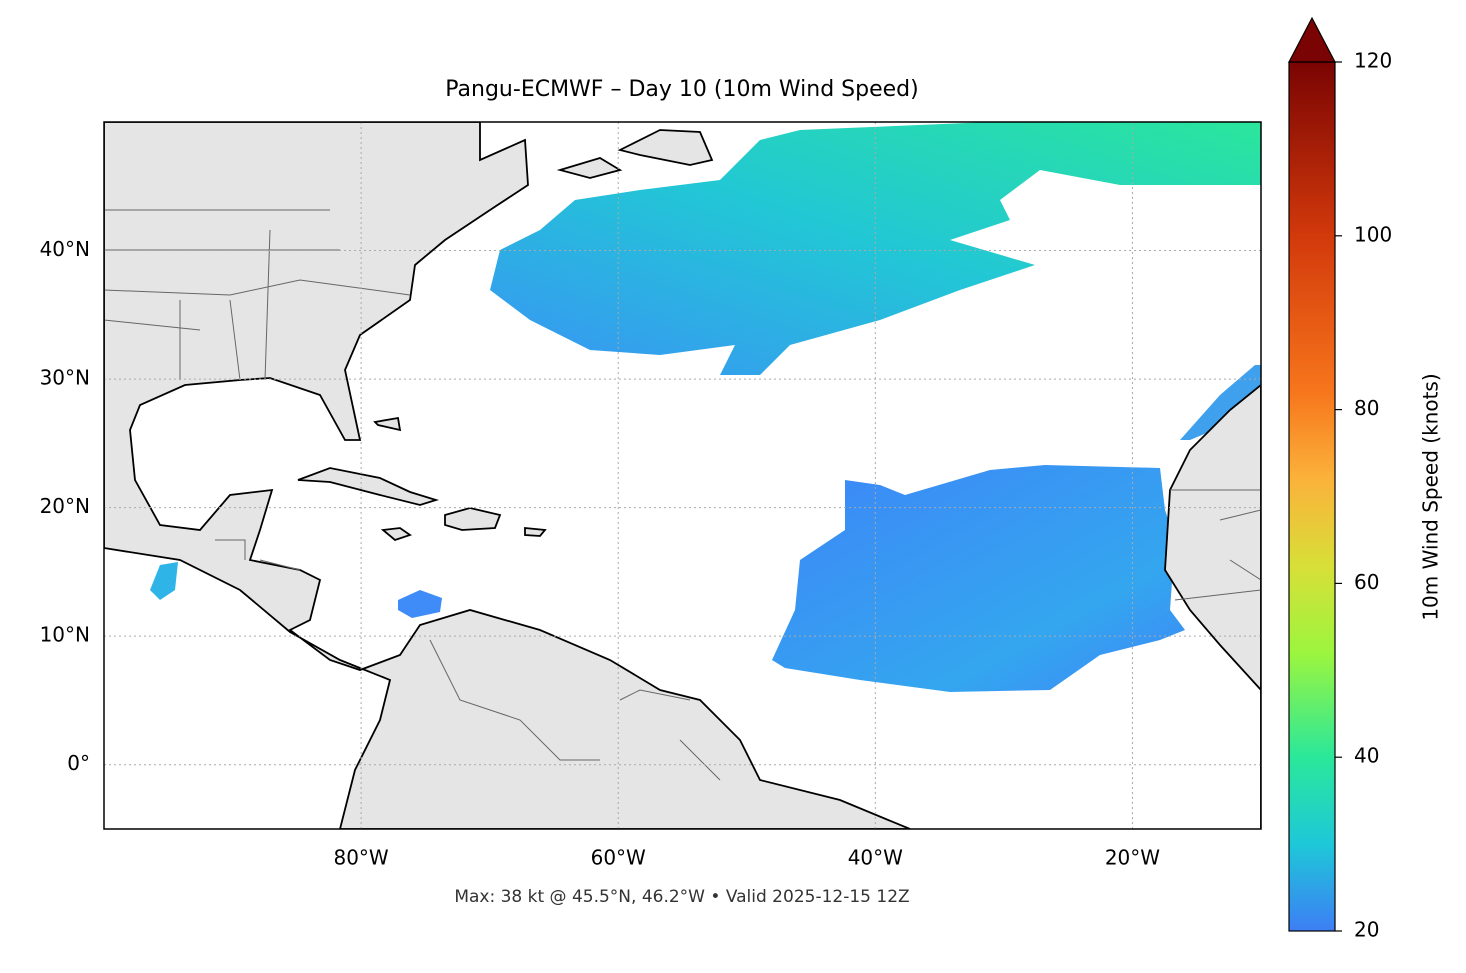 The width and height of the screenshot is (1466, 973). Describe the element at coordinates (1212, 606) in the screenshot. I see `land-africa` at that location.